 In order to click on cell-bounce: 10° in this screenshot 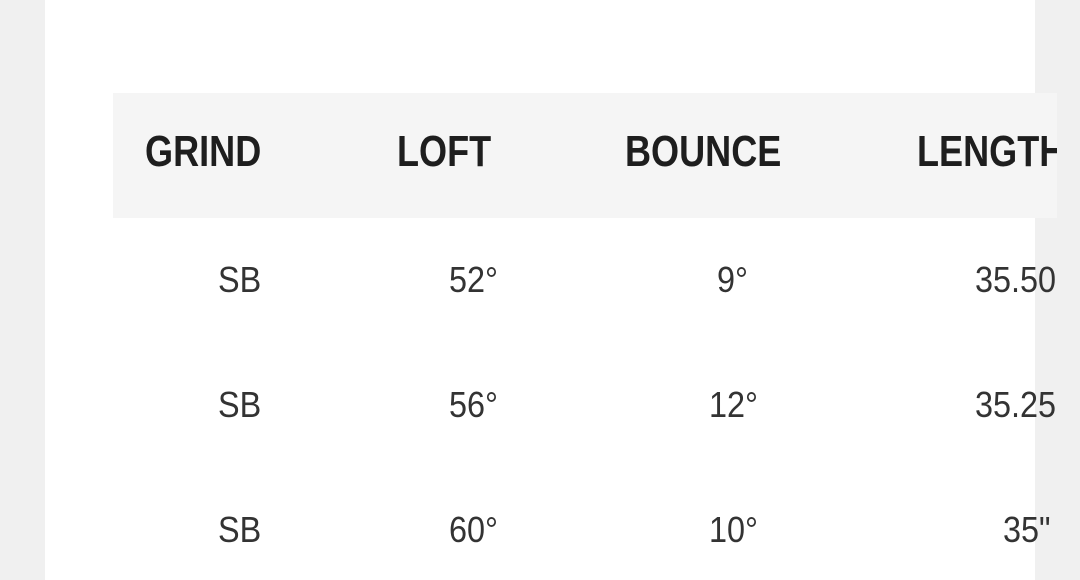, I will do `click(734, 529)`.